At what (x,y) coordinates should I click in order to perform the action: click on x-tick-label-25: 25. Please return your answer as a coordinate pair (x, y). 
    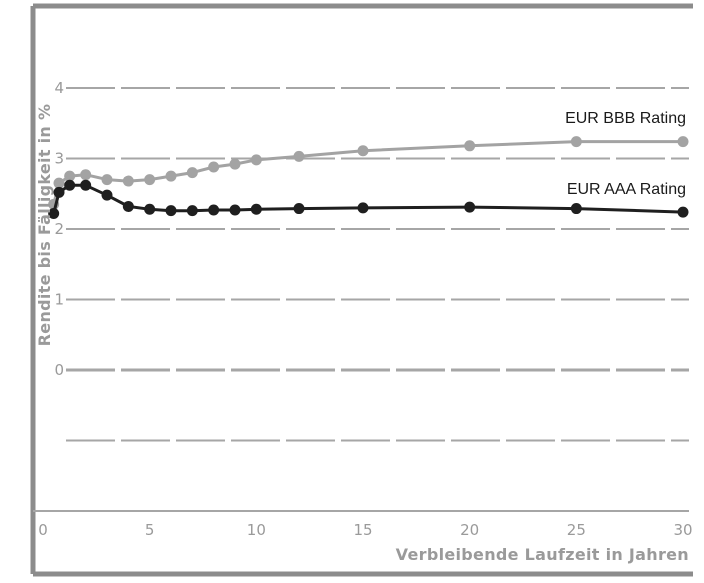
    Looking at the image, I should click on (576, 530).